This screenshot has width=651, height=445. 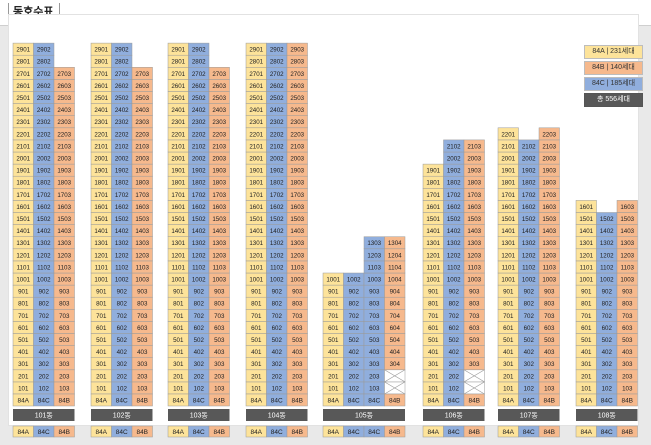 What do you see at coordinates (101, 49) in the screenshot?
I see `unit-cell: 2901` at bounding box center [101, 49].